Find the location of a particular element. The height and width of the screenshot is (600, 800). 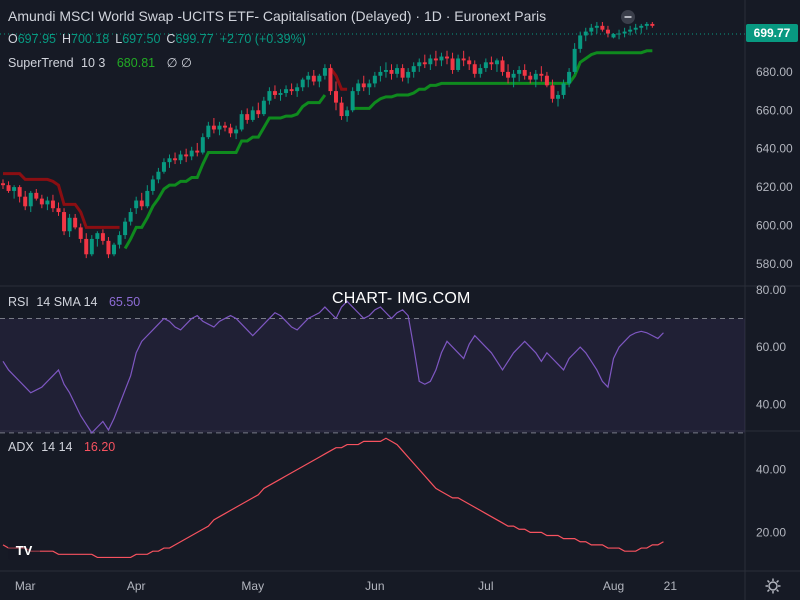

time-axis-label: May is located at coordinates (252, 586).